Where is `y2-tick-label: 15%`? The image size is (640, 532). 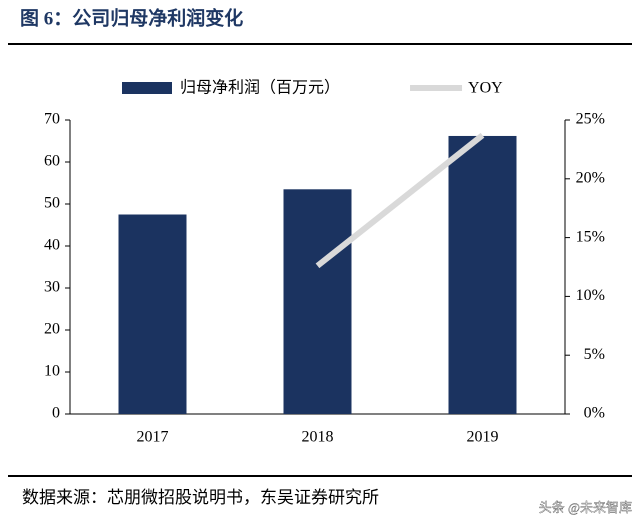 y2-tick-label: 15% is located at coordinates (590, 236).